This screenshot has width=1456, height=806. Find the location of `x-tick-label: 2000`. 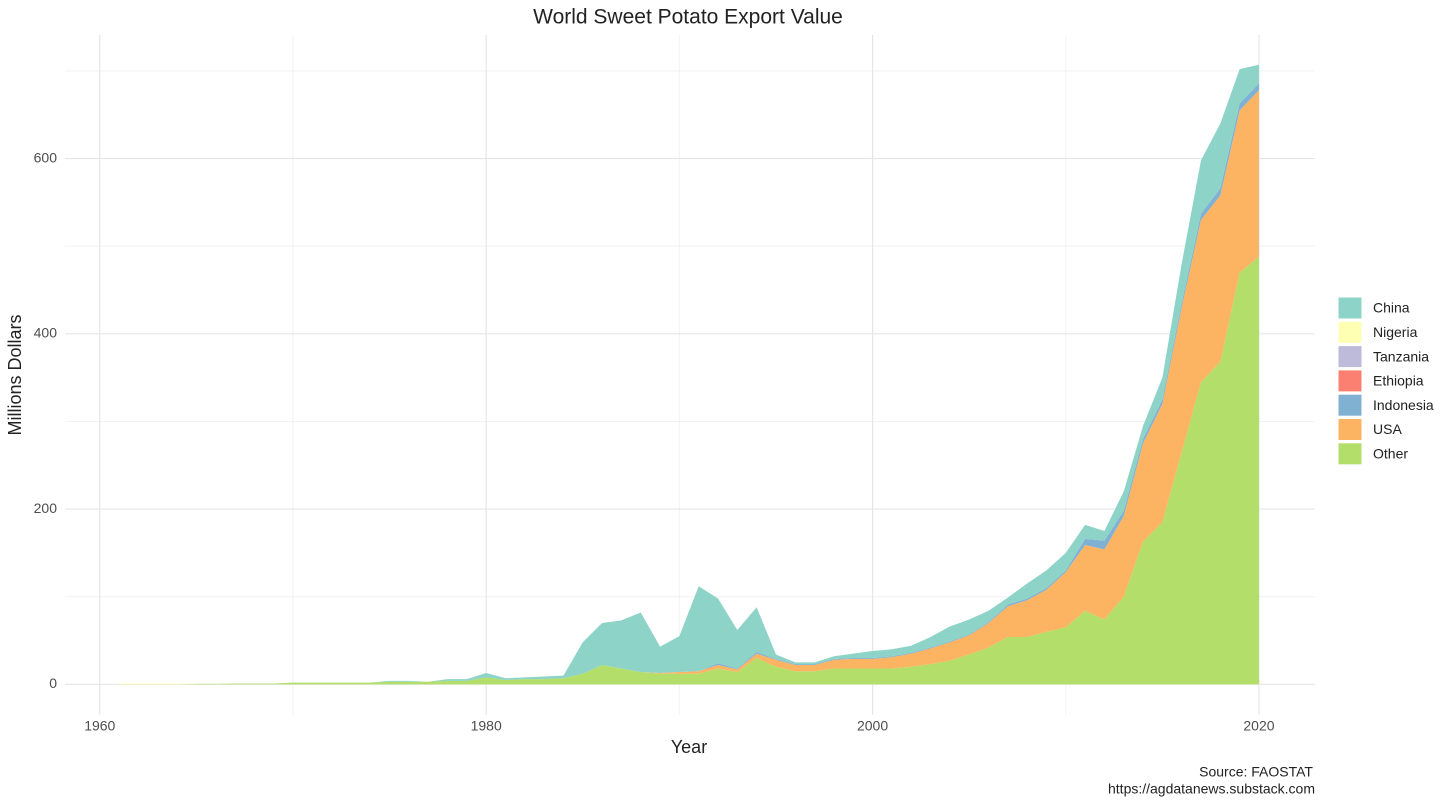

x-tick-label: 2000 is located at coordinates (872, 726).